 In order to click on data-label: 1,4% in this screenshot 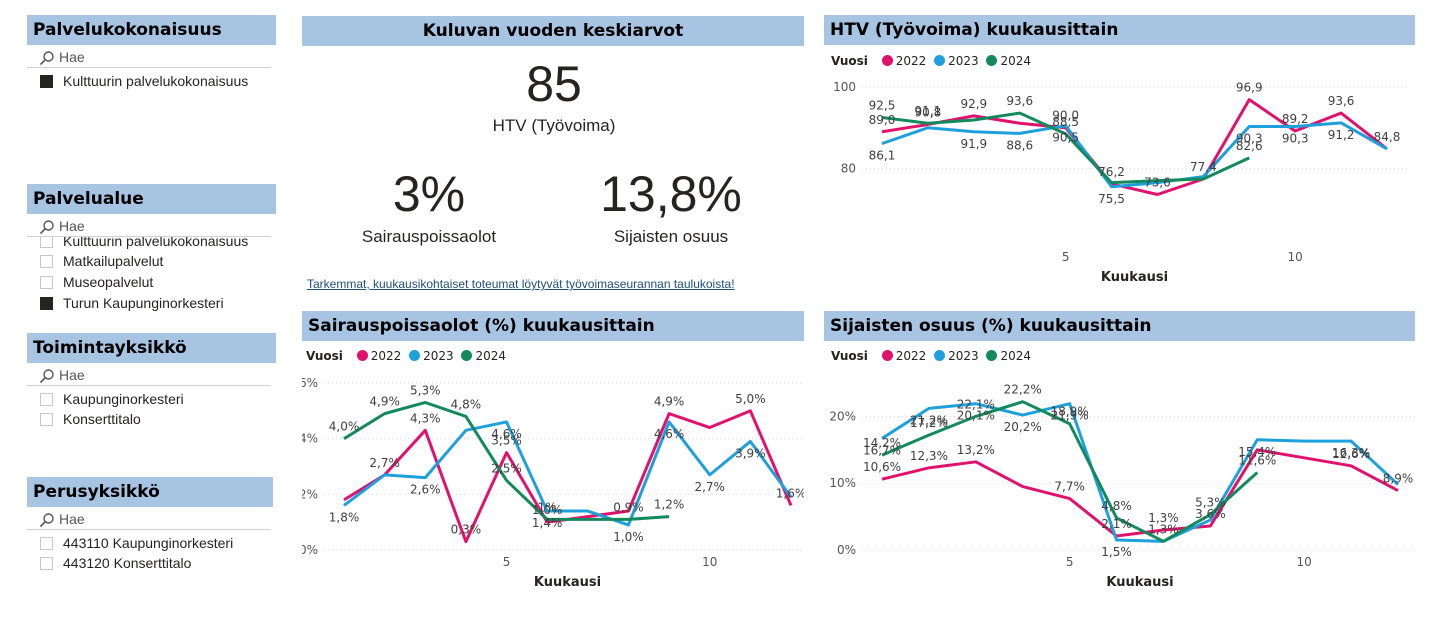, I will do `click(547, 523)`.